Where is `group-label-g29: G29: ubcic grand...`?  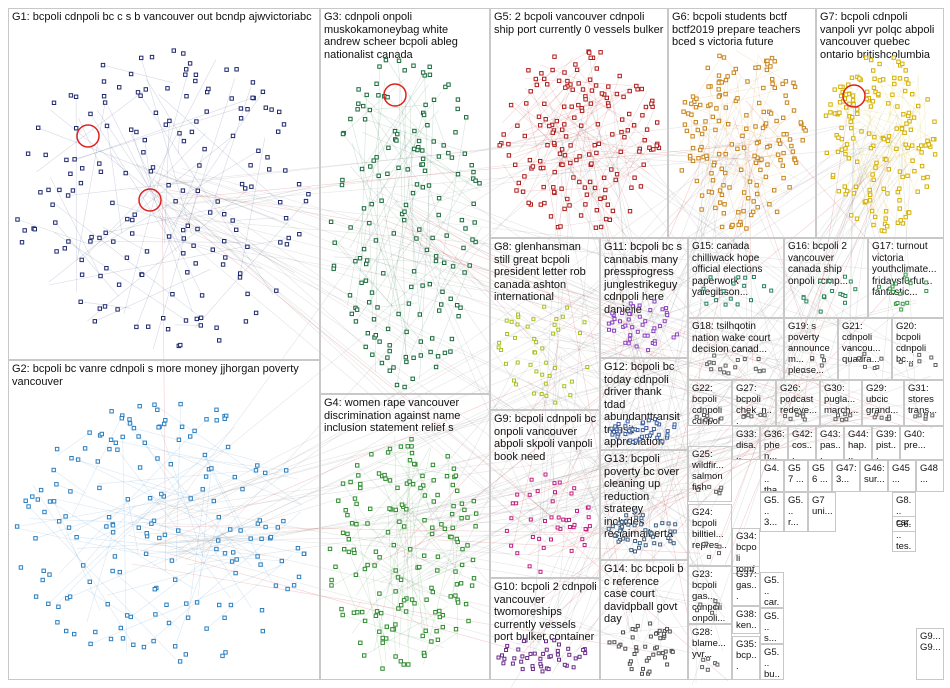
group-label-g29: G29: ubcic grand... is located at coordinates (882, 399).